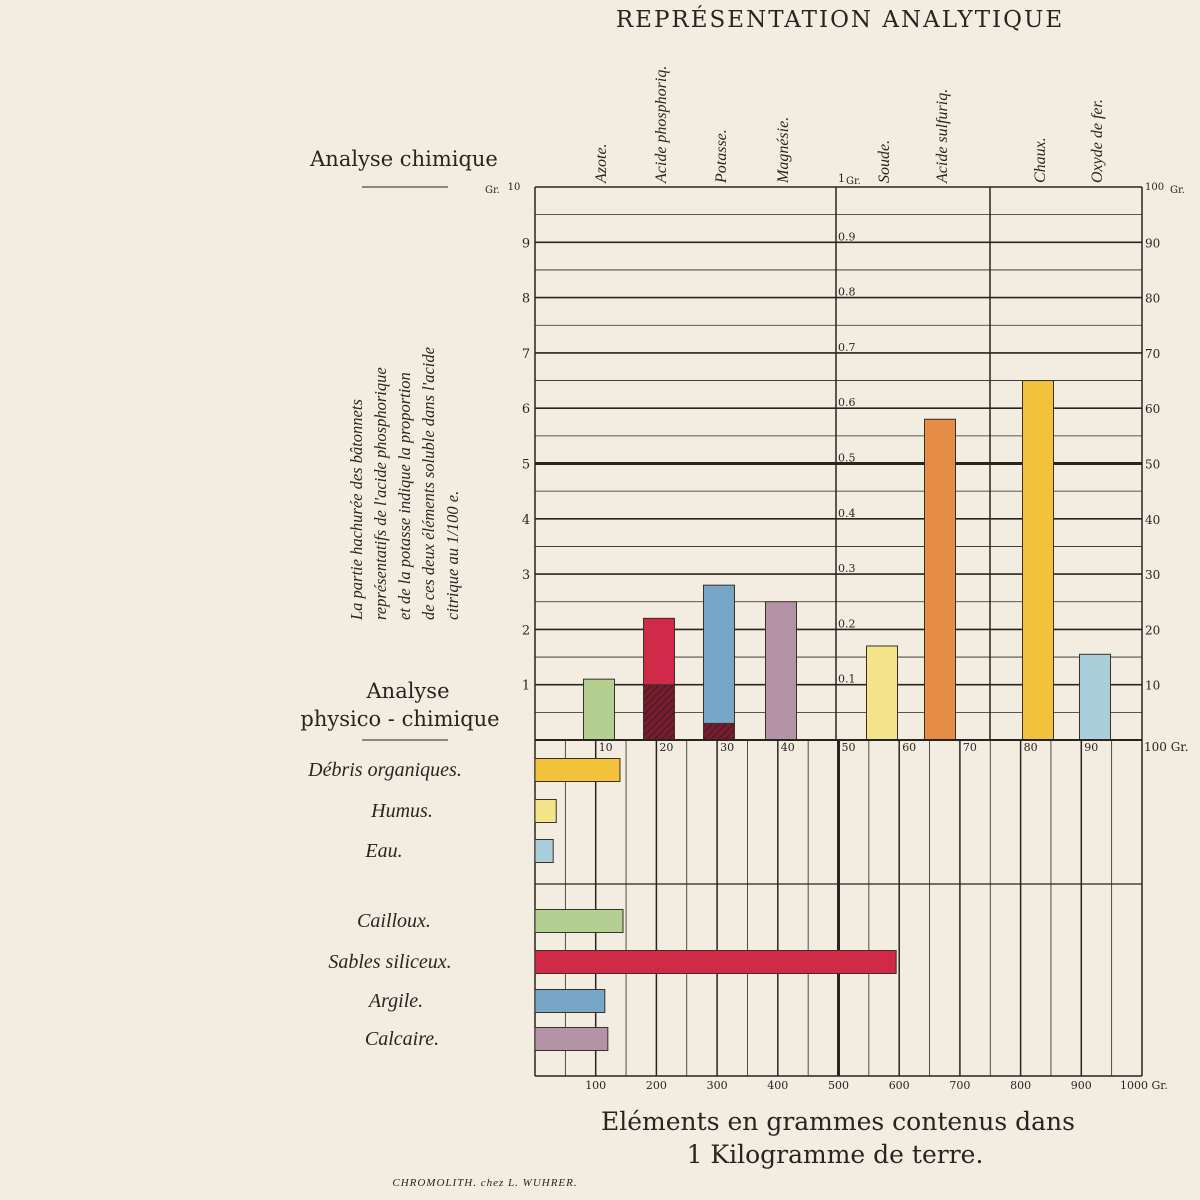 The height and width of the screenshot is (1200, 1200). I want to click on middle-axis-tick: 0.5, so click(847, 458).